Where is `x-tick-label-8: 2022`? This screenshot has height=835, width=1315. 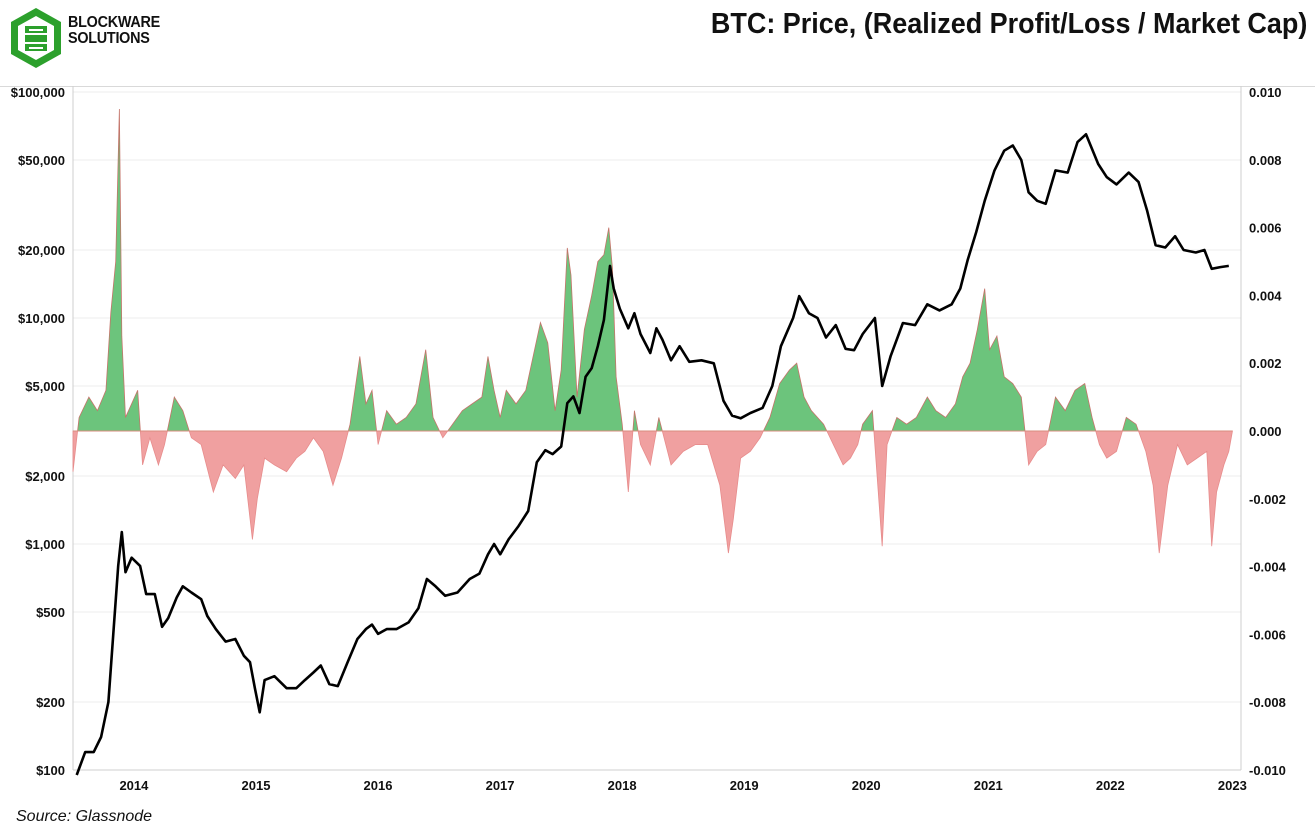
x-tick-label-8: 2022 is located at coordinates (1110, 785).